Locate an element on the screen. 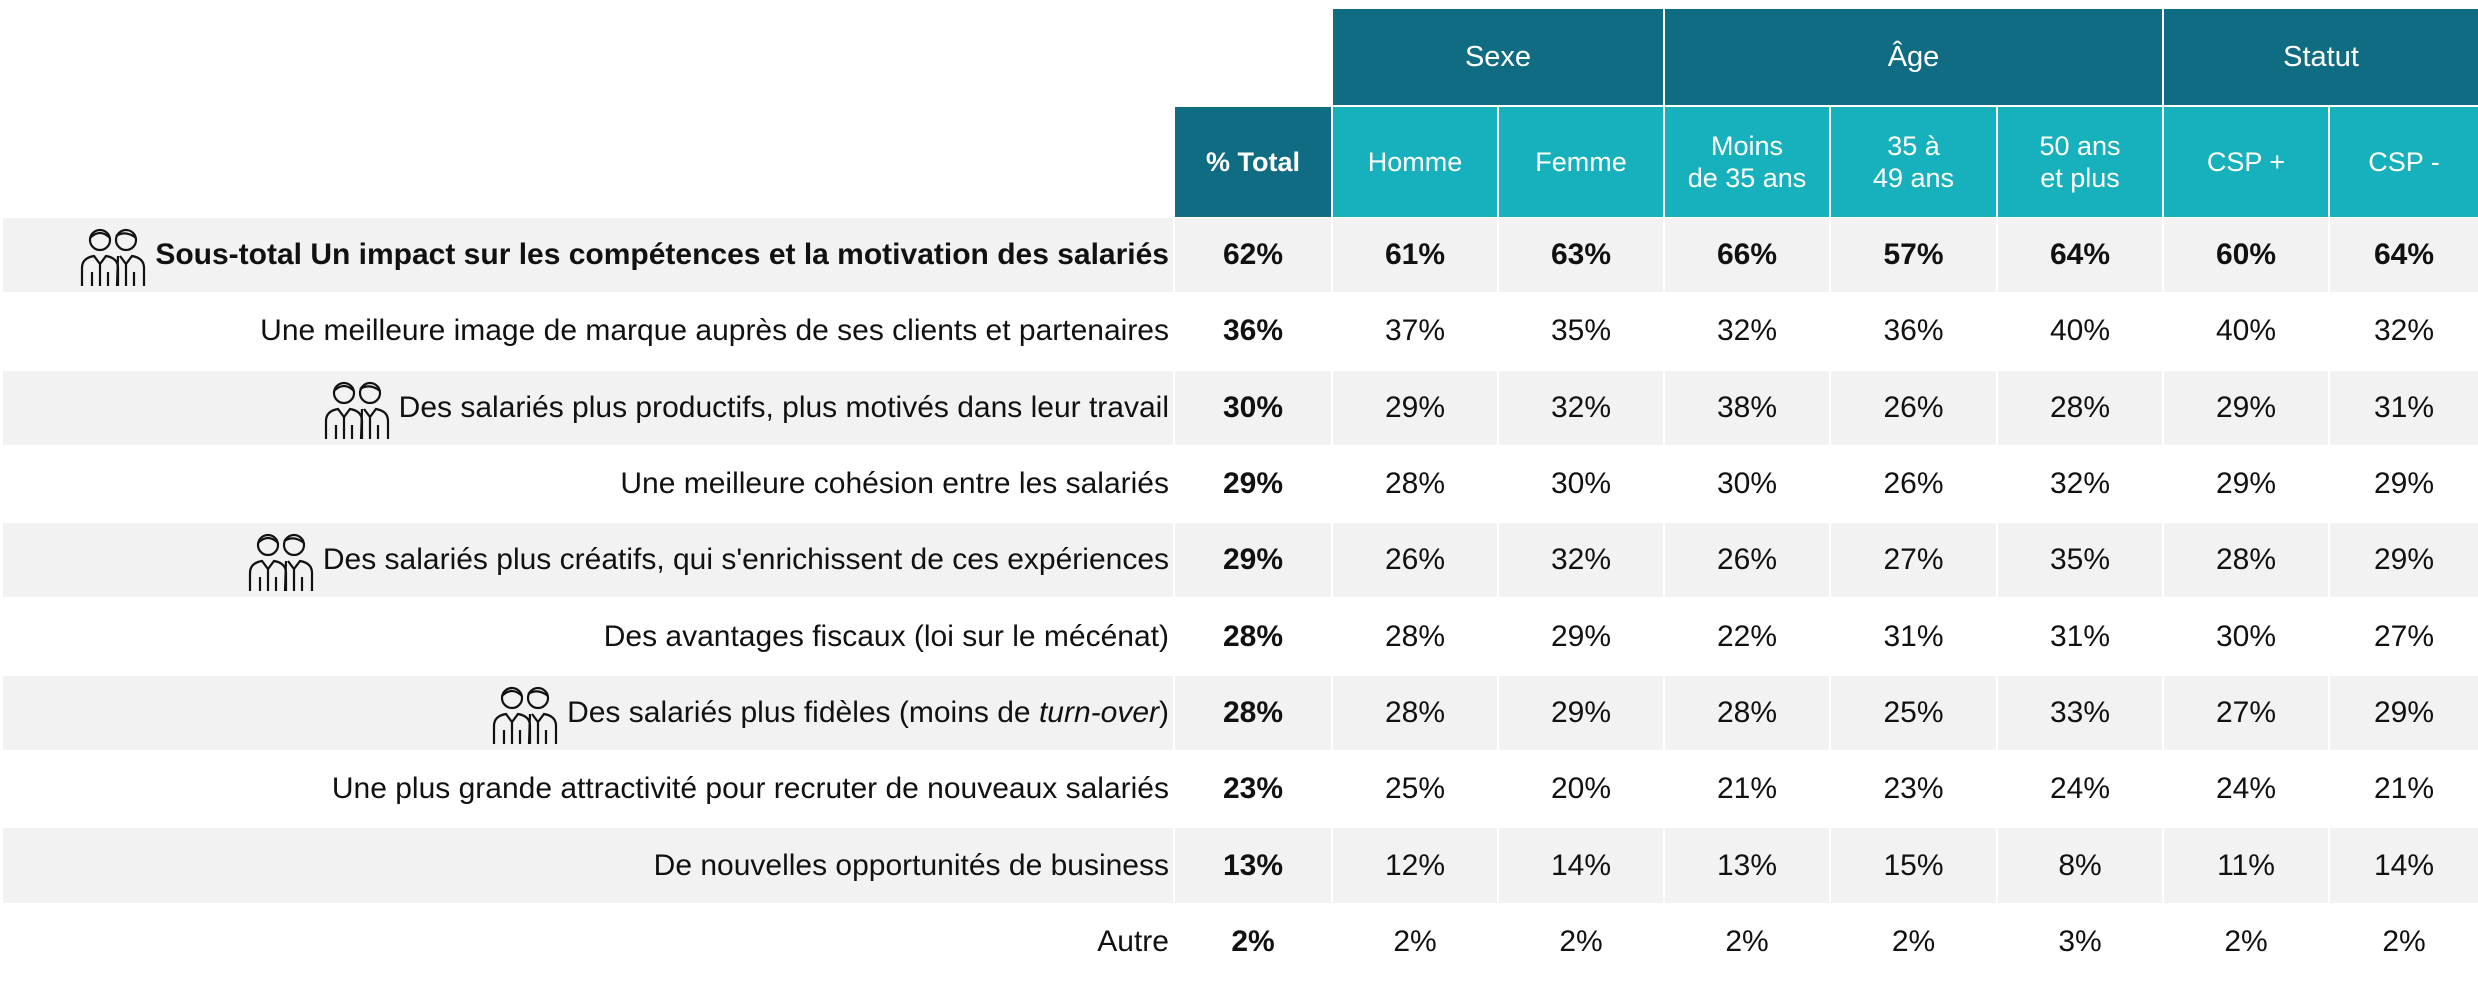 This screenshot has height=981, width=2478. cell-value: 37% is located at coordinates (1415, 331).